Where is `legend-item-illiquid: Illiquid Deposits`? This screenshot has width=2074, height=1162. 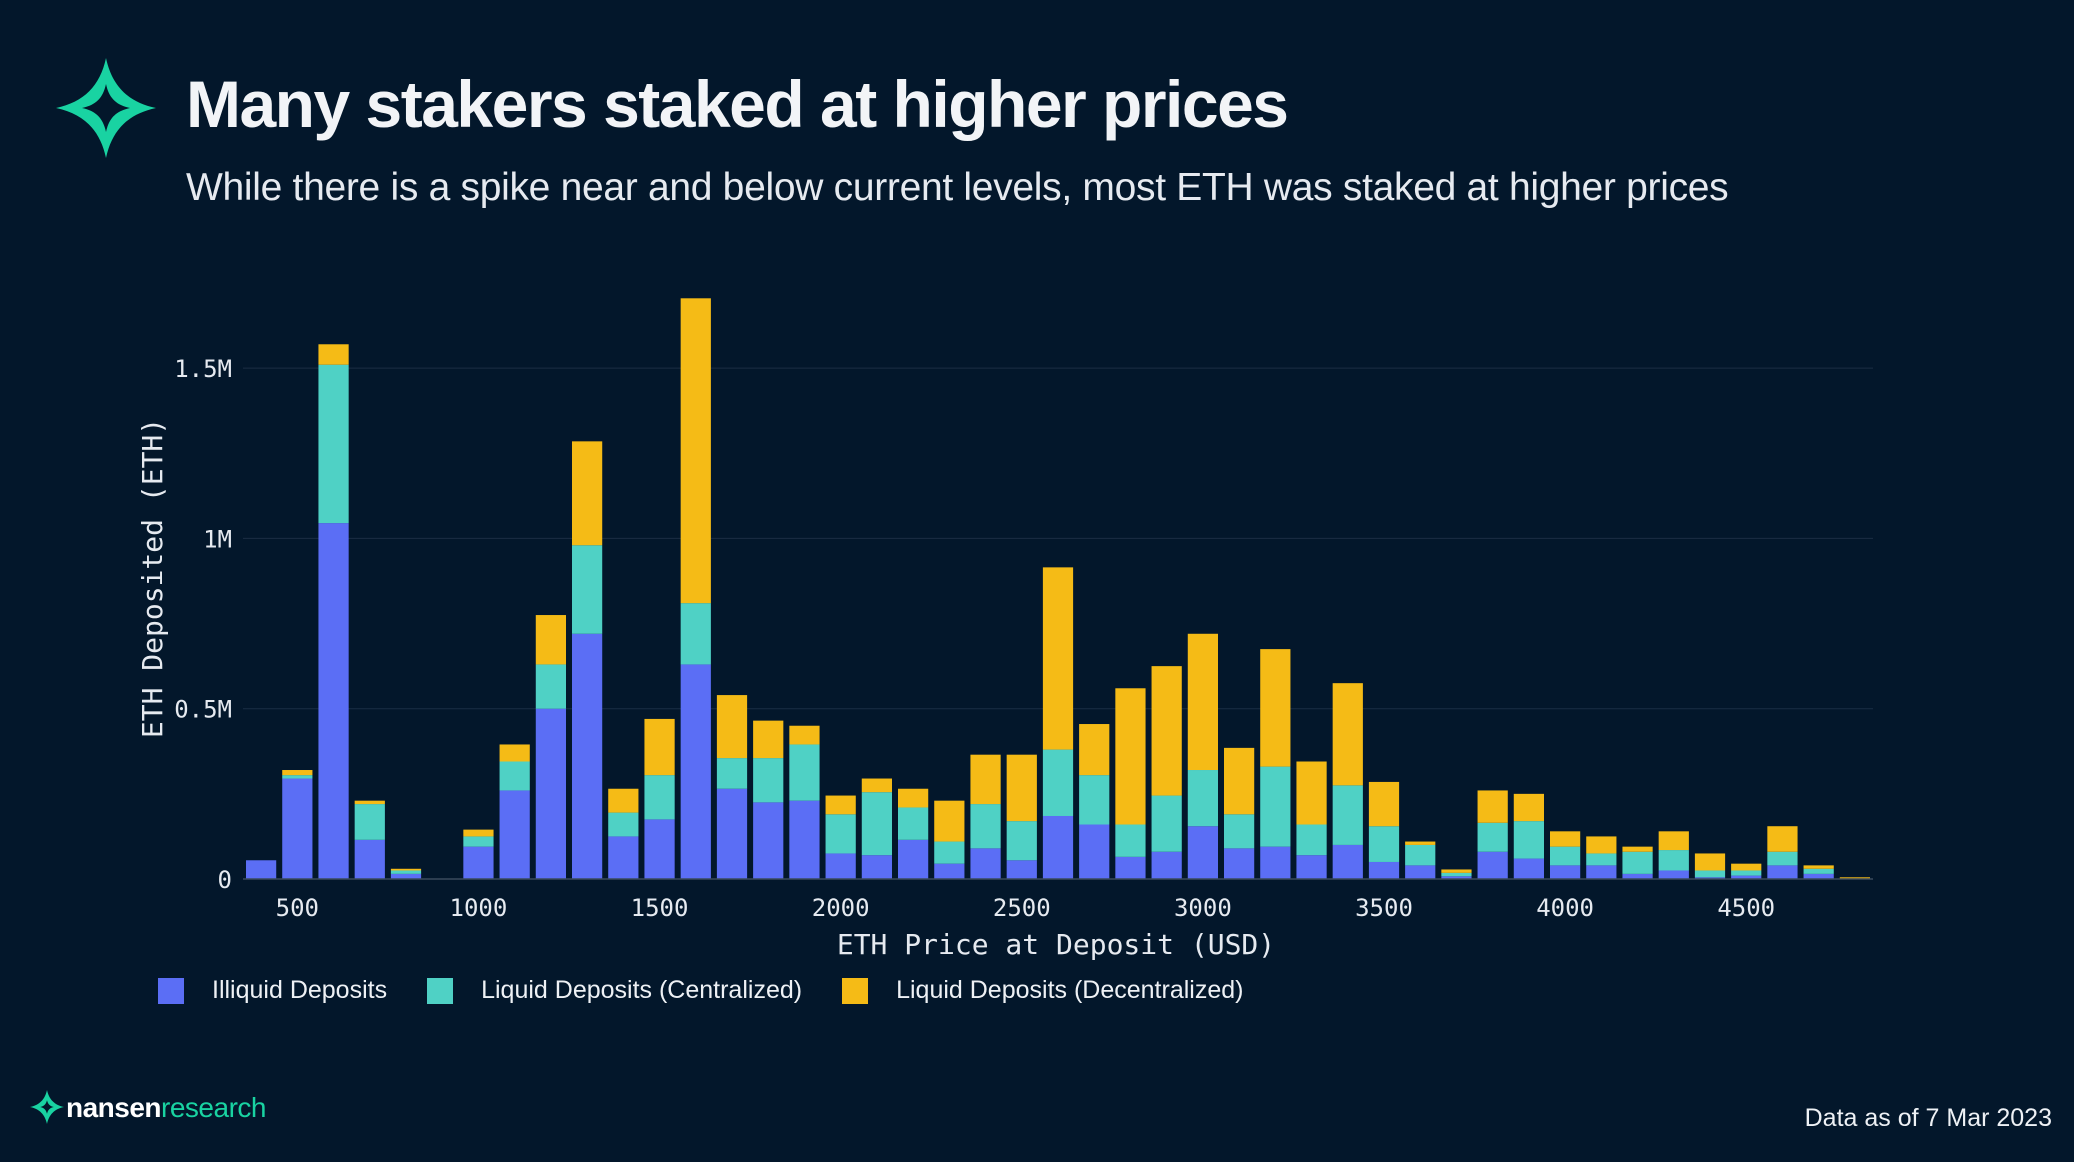
legend-item-illiquid: Illiquid Deposits is located at coordinates (272, 990).